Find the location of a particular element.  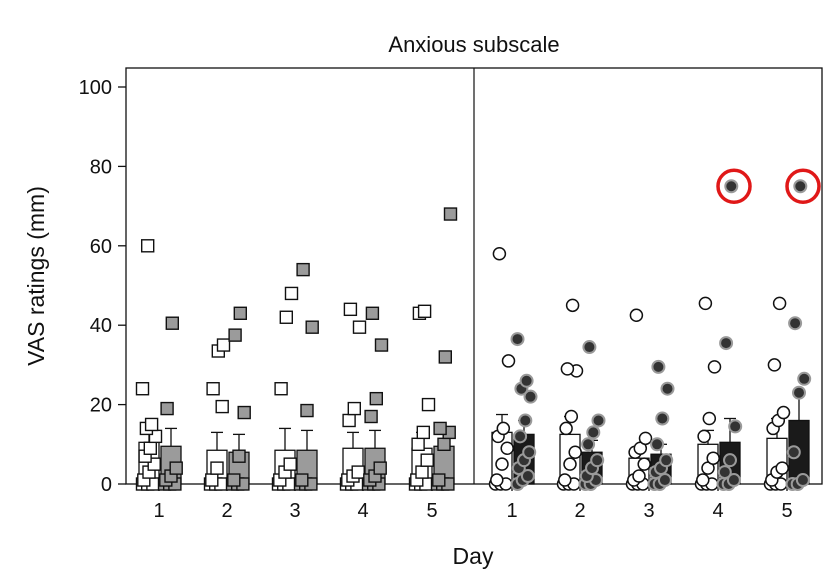

y-tick-label: 60 is located at coordinates (101, 247).